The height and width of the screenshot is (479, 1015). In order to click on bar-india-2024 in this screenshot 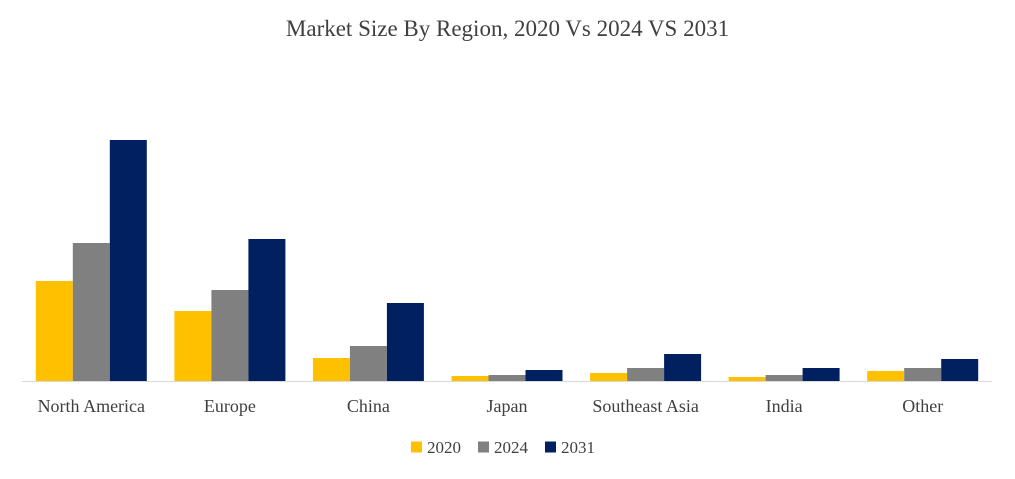, I will do `click(784, 378)`.